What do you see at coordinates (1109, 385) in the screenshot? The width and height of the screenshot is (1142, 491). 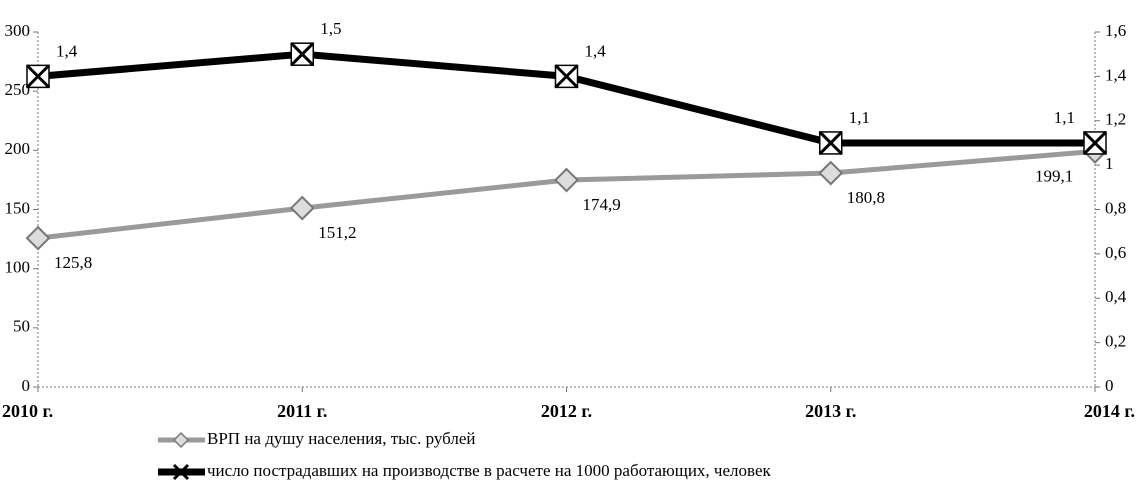 I see `y2-tick-label: 0` at bounding box center [1109, 385].